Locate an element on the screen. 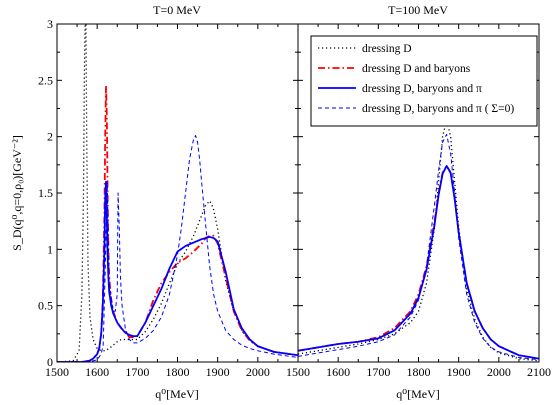 The width and height of the screenshot is (553, 405). left-x-axis-label: q⁰[MeV] is located at coordinates (176, 394).